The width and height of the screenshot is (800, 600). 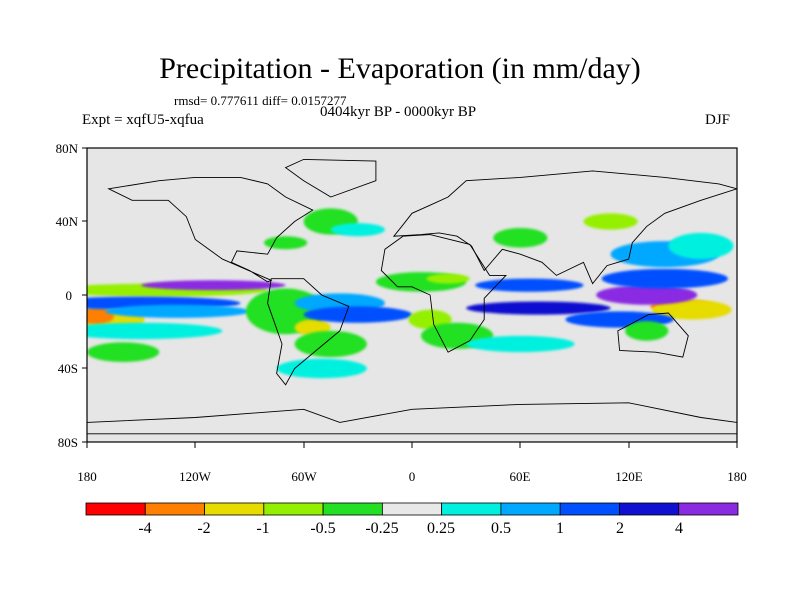 I want to click on lat-label: 40N, so click(x=67, y=221).